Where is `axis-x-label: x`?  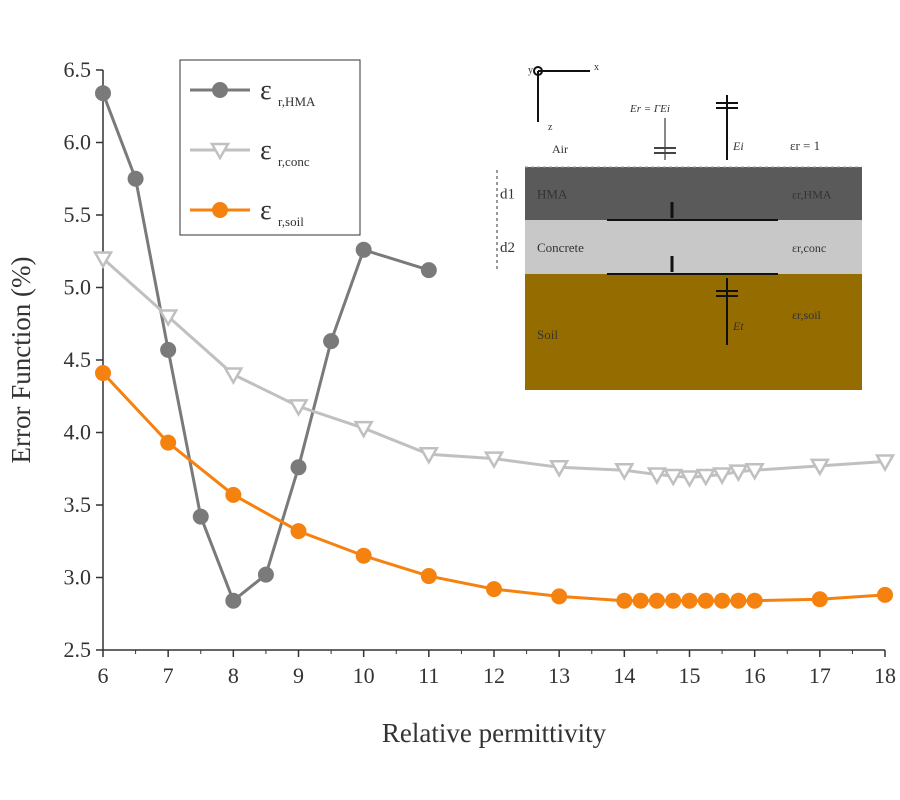 axis-x-label: x is located at coordinates (596, 67).